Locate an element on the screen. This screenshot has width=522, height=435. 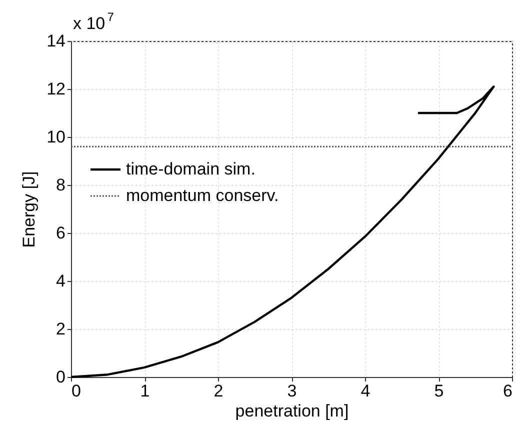
x-tick-label: 5 is located at coordinates (439, 391).